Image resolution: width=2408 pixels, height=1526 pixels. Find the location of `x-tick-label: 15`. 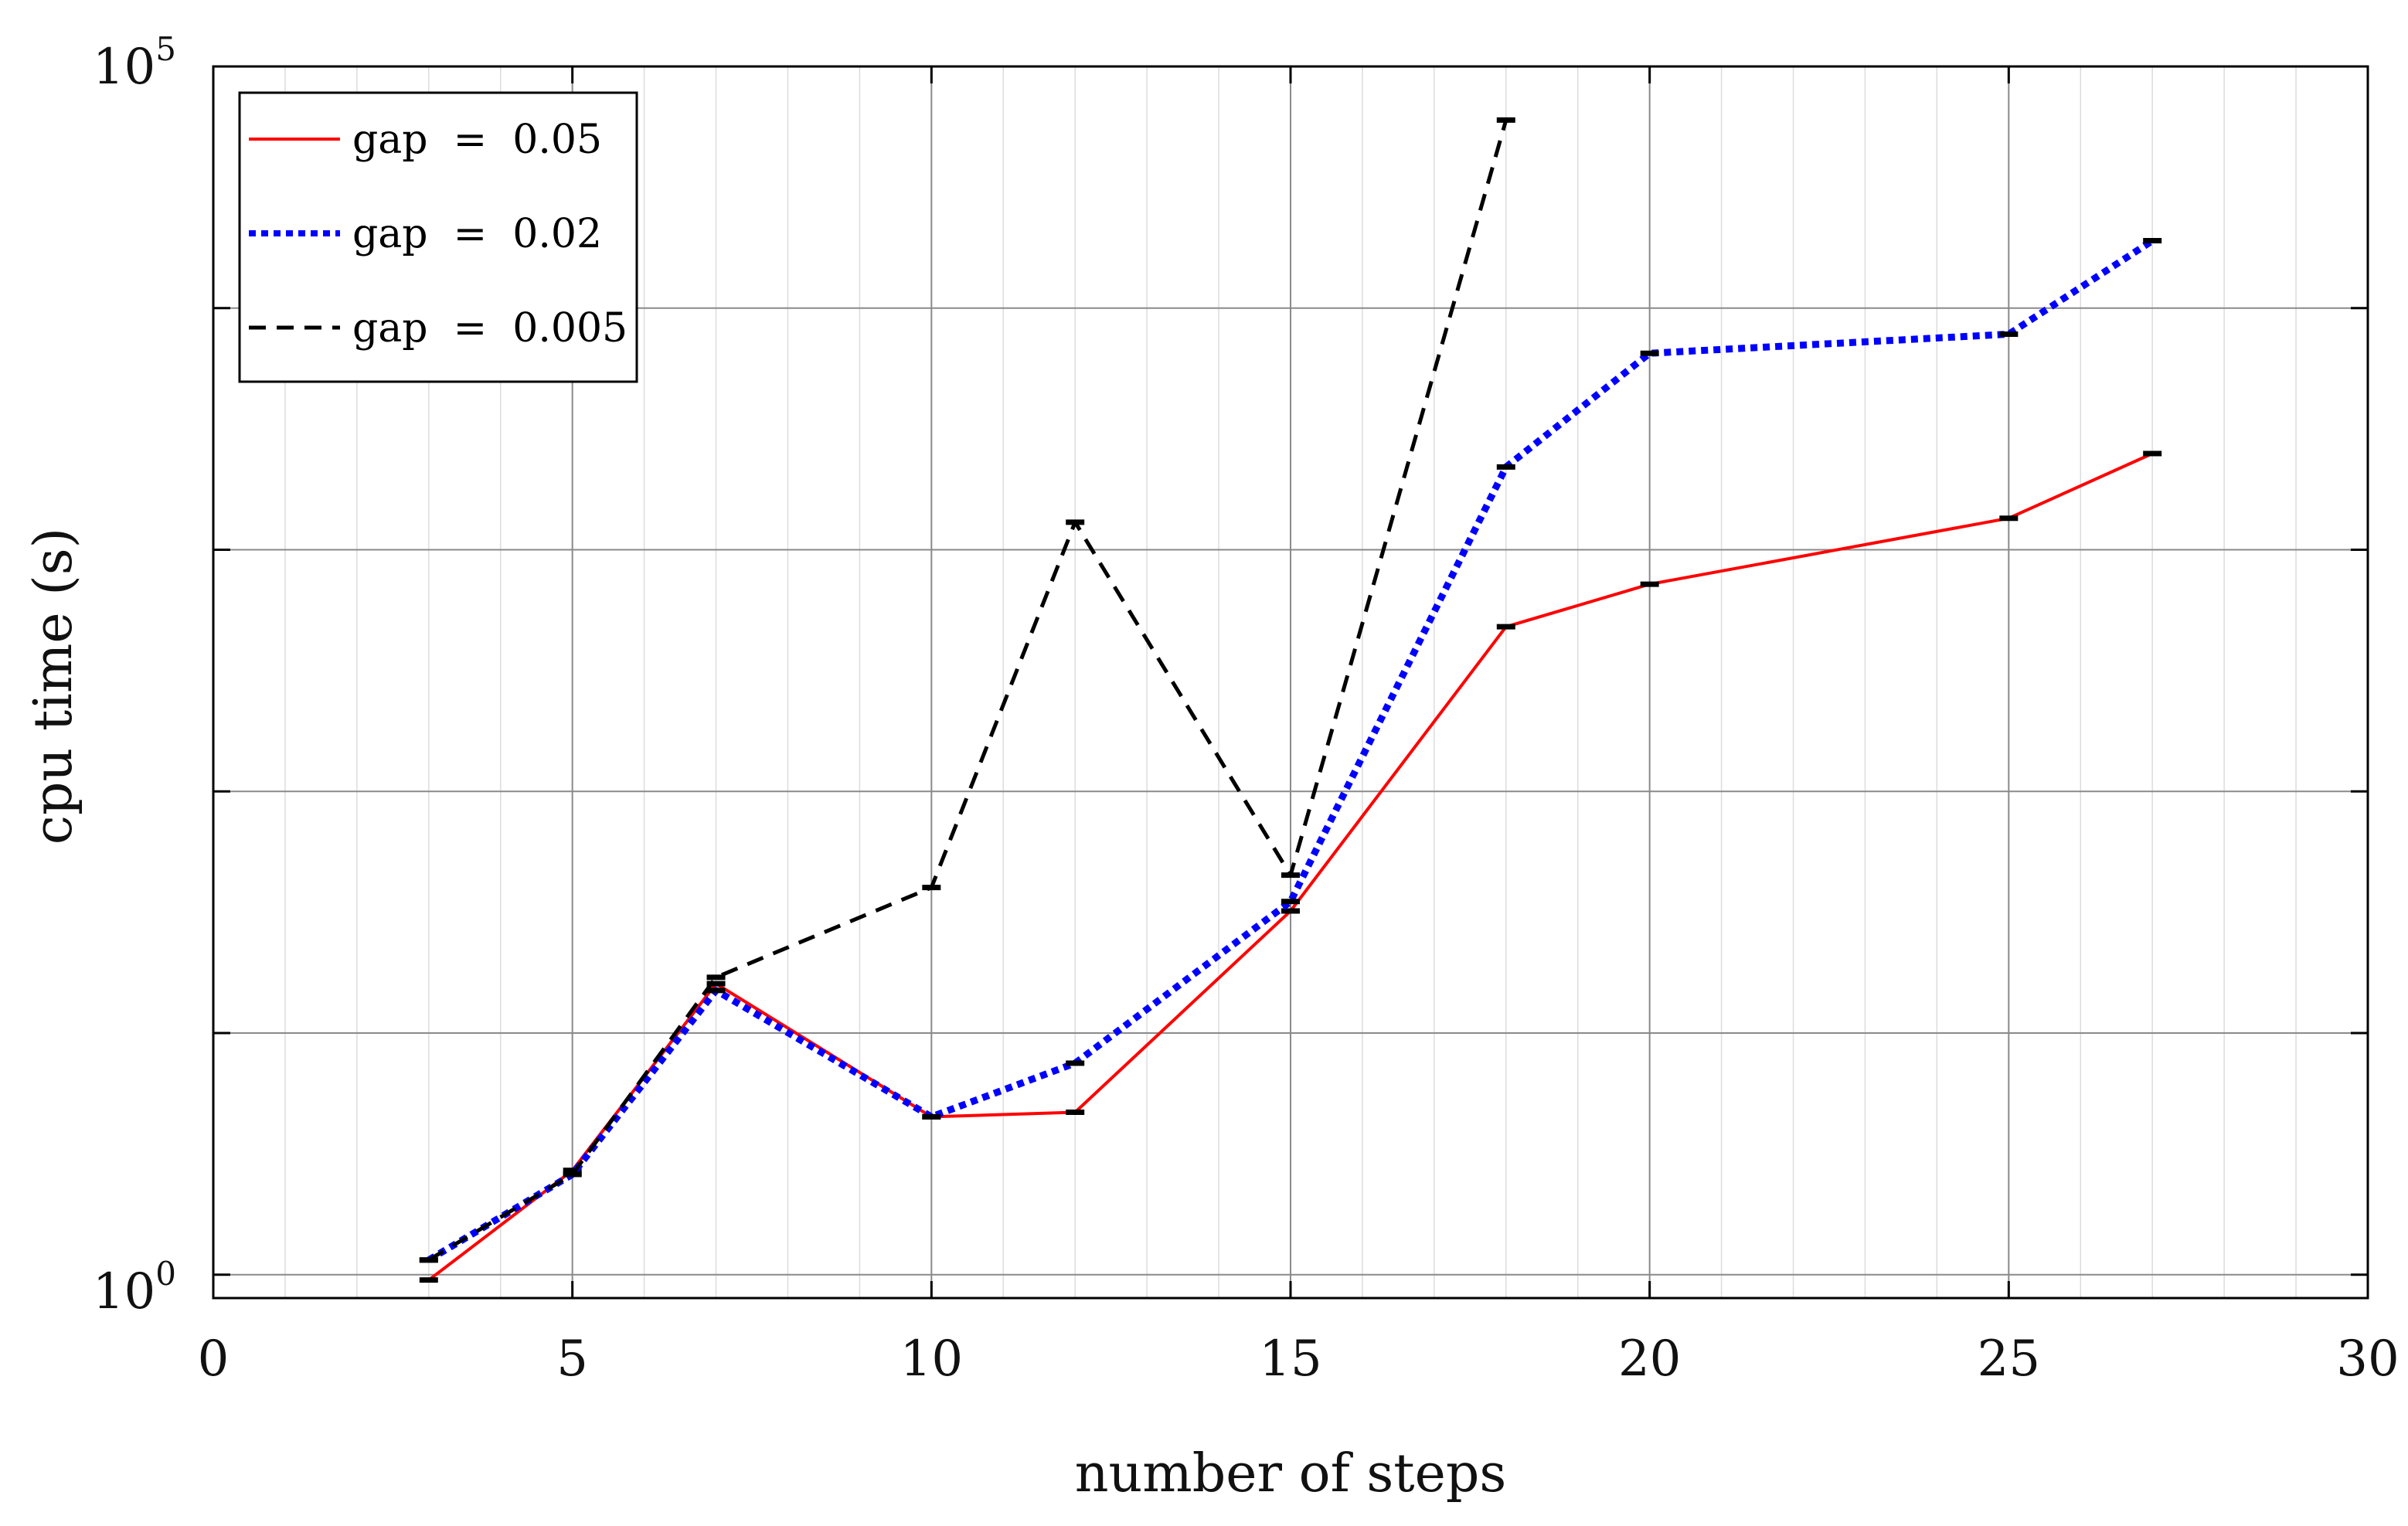

x-tick-label: 15 is located at coordinates (1290, 1359).